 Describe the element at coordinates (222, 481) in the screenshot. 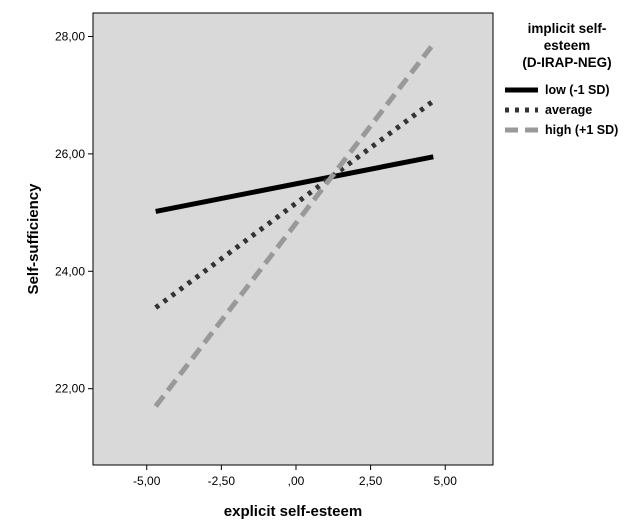

I see `x-tick-label: -2,50` at that location.